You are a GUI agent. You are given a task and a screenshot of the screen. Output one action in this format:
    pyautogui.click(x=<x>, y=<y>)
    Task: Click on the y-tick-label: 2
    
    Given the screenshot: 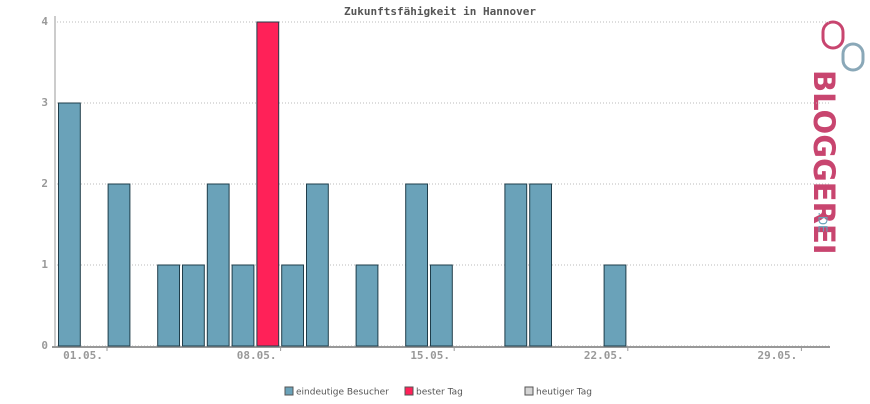 What is the action you would take?
    pyautogui.click(x=44, y=183)
    